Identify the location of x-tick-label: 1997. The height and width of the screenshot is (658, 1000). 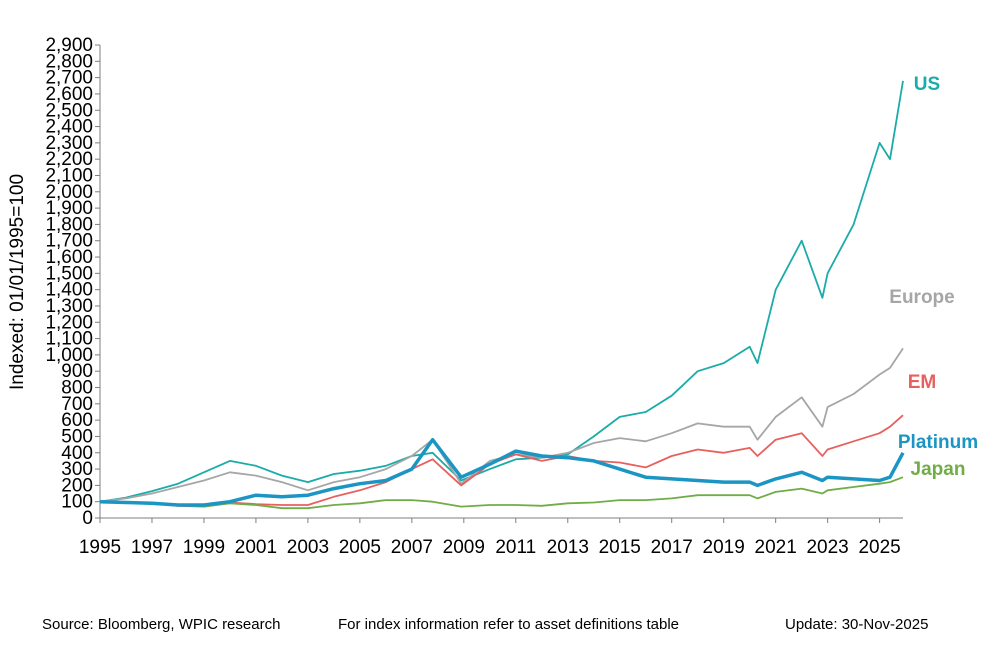
(152, 547).